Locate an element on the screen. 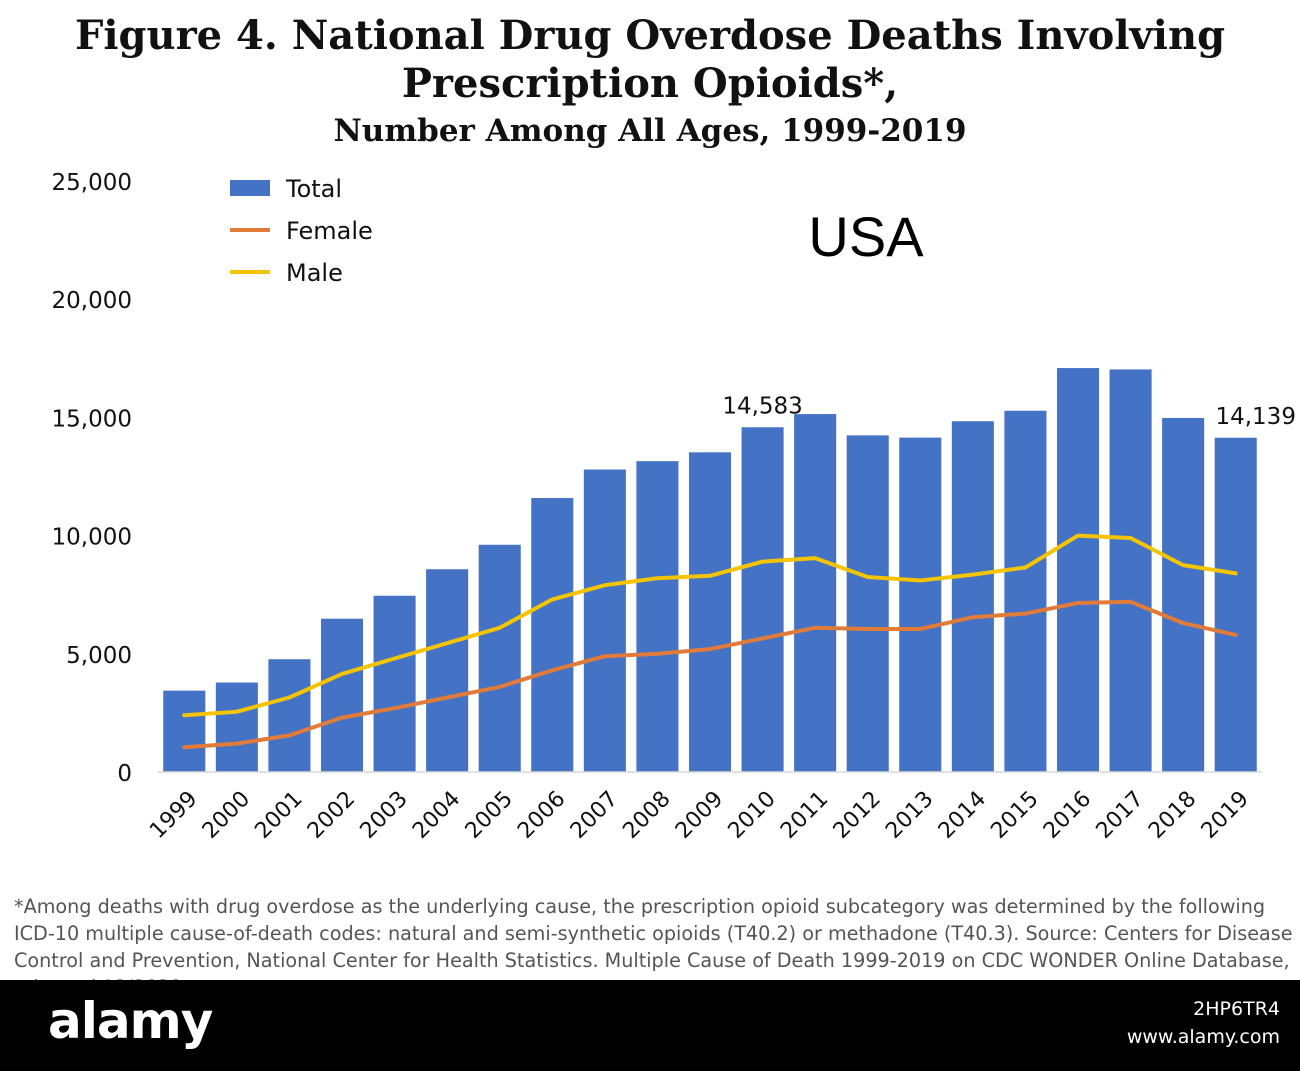 This screenshot has height=1071, width=1300. bar-2007 is located at coordinates (604, 620).